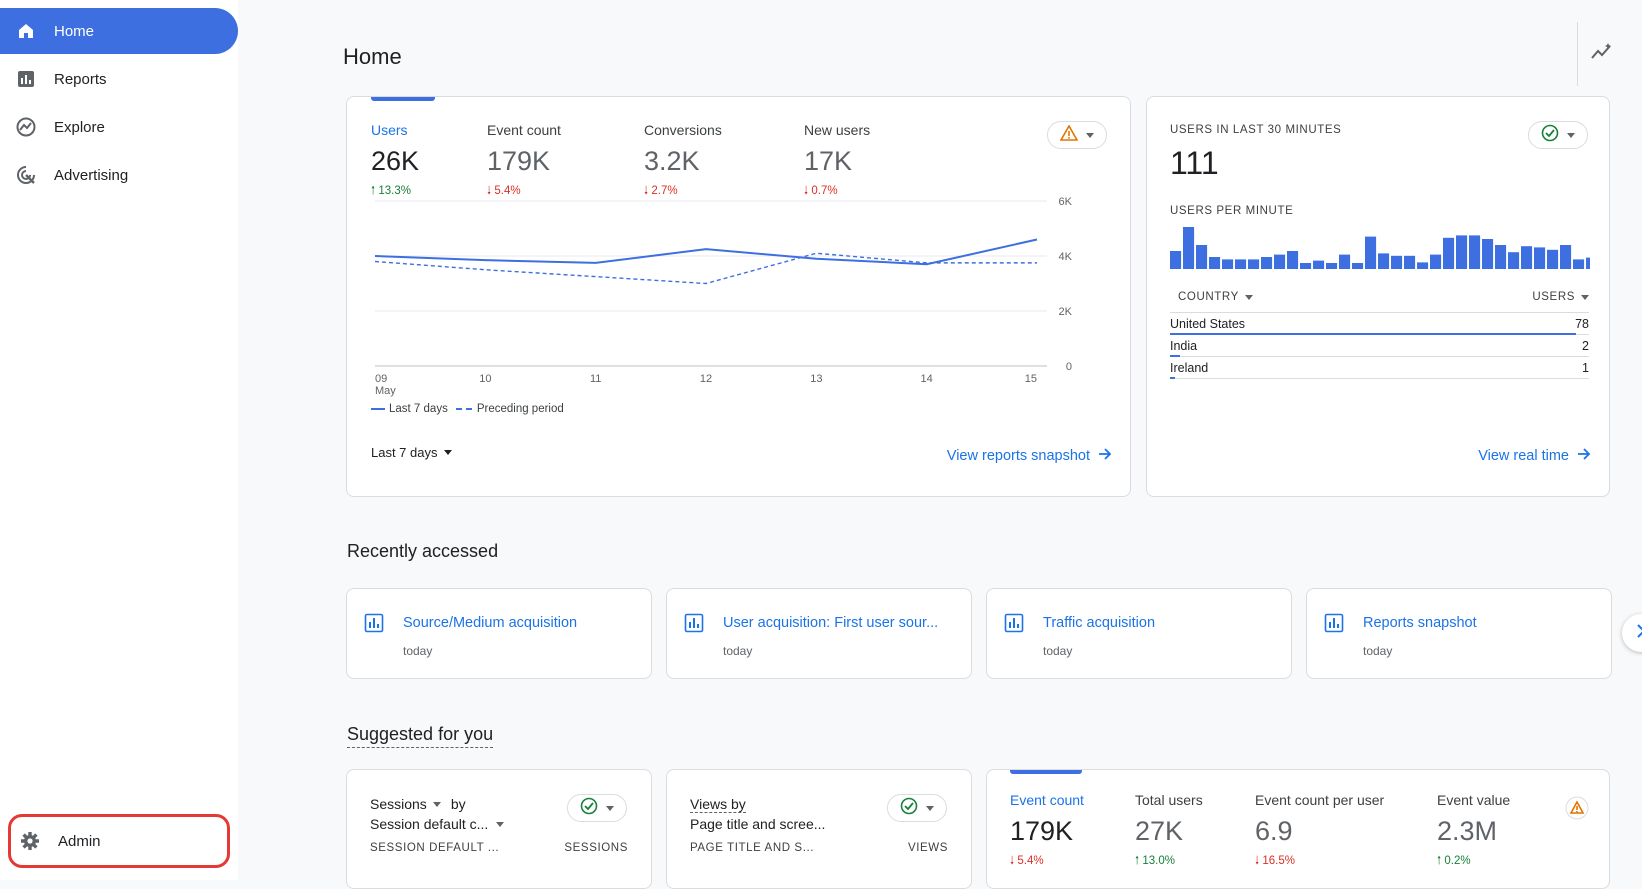  I want to click on insights-trend-icon, so click(1602, 54).